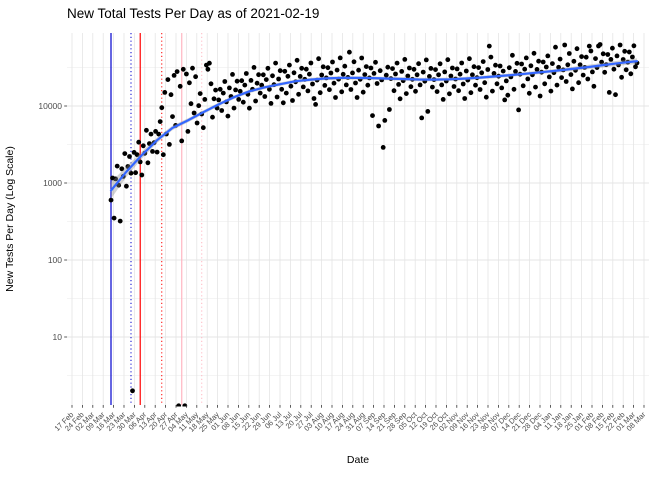  I want to click on x-axis-title: Date, so click(358, 460).